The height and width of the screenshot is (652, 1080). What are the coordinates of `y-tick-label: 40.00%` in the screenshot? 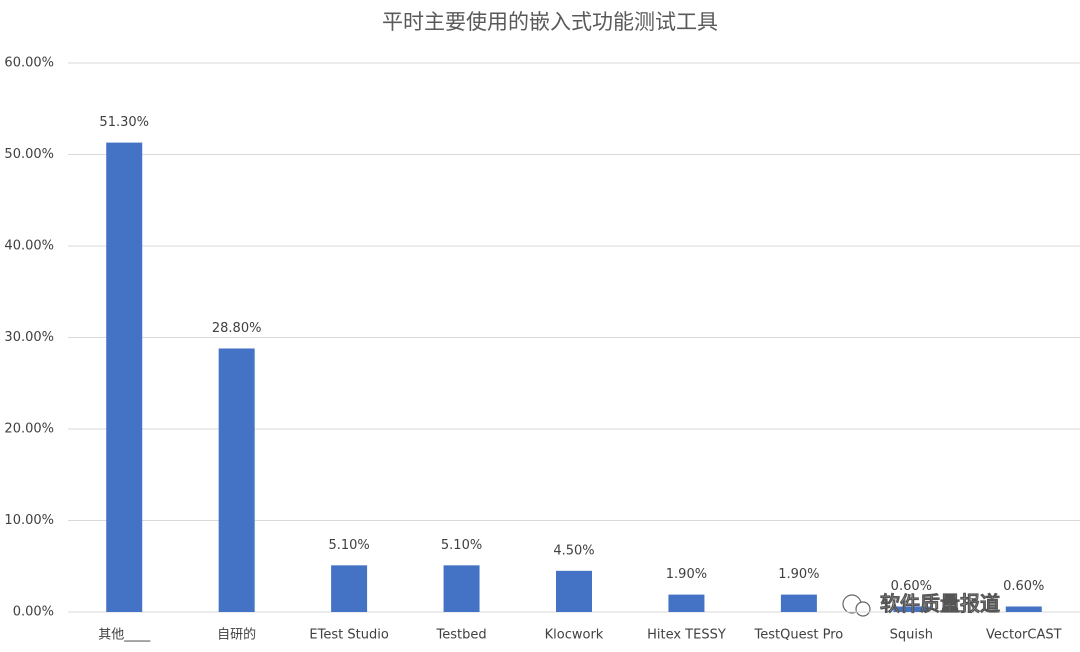 It's located at (29, 246).